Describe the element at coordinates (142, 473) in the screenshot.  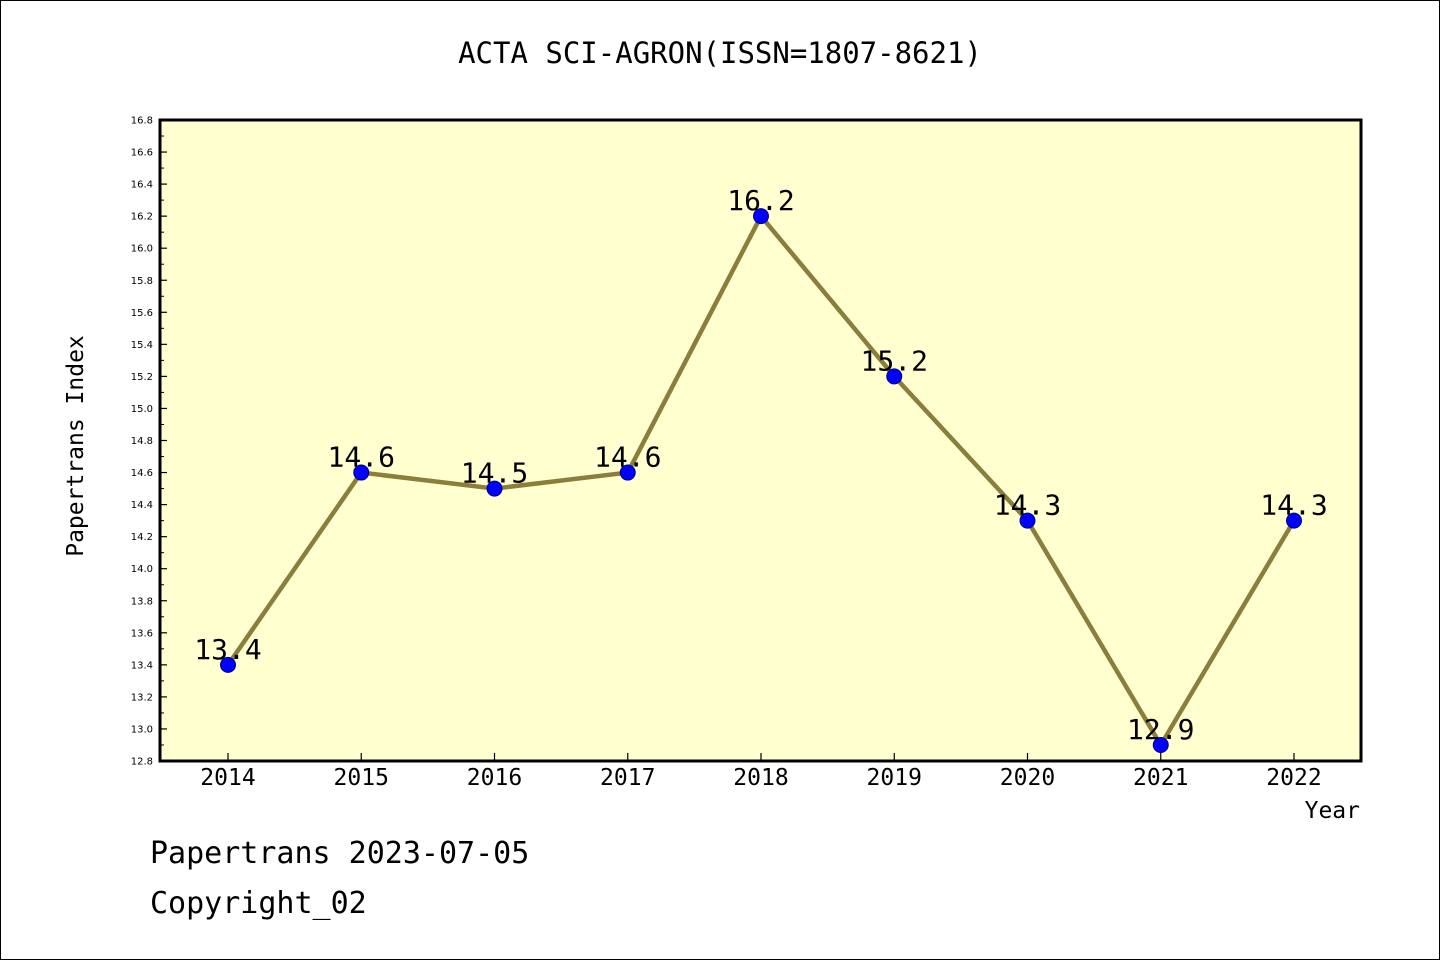
I see `y-tick-label: 14.6` at that location.